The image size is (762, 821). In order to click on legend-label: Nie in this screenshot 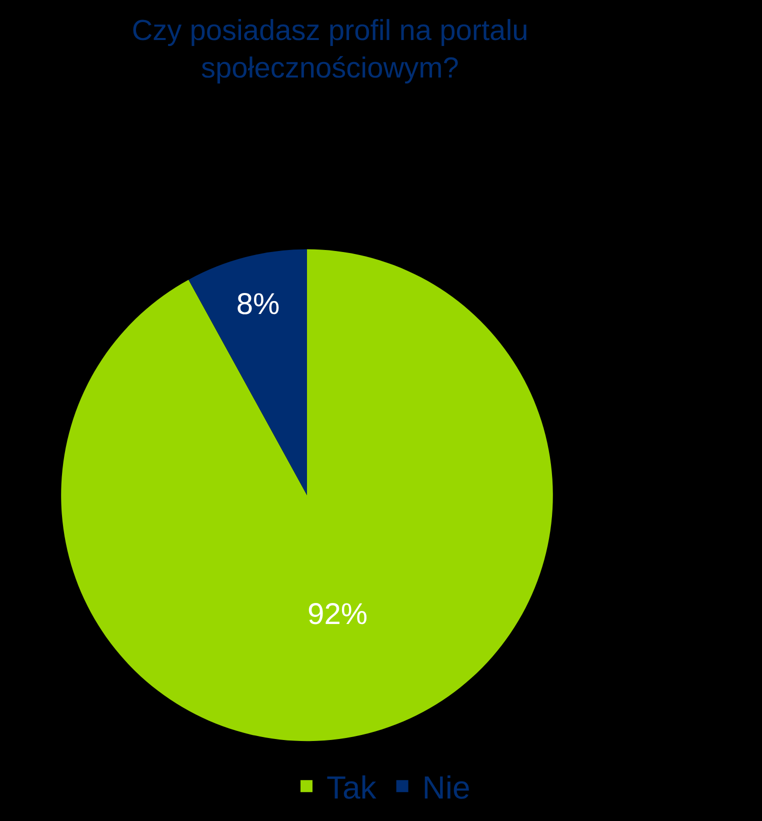, I will do `click(446, 788)`.